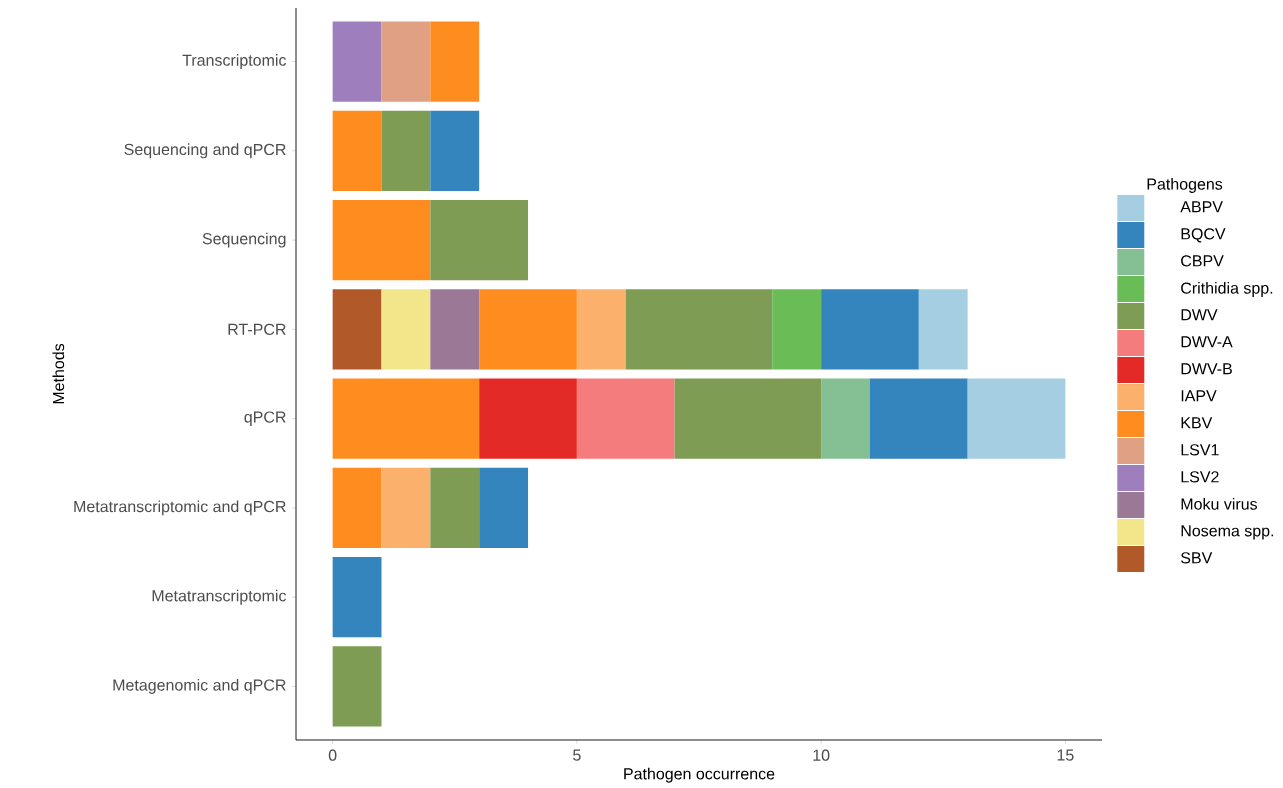 The width and height of the screenshot is (1283, 788). Describe the element at coordinates (180, 508) in the screenshot. I see `y-tick-label: Metatranscriptomic and qPCR` at that location.